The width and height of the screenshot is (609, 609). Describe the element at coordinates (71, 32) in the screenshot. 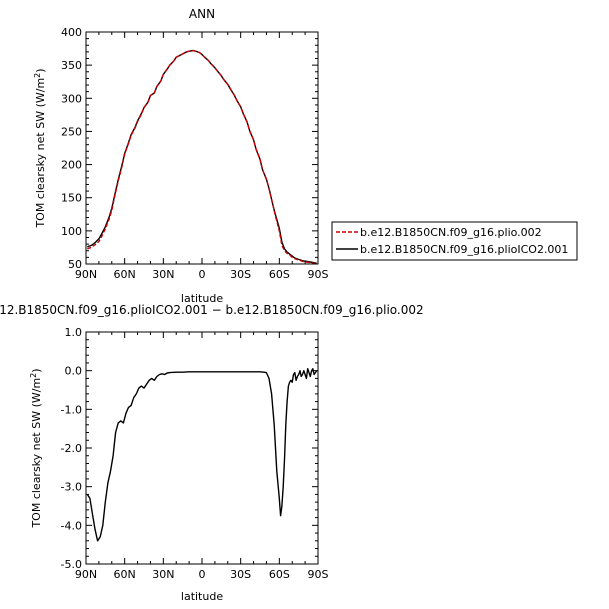

I see `top-y-tick-label-7: 400` at that location.